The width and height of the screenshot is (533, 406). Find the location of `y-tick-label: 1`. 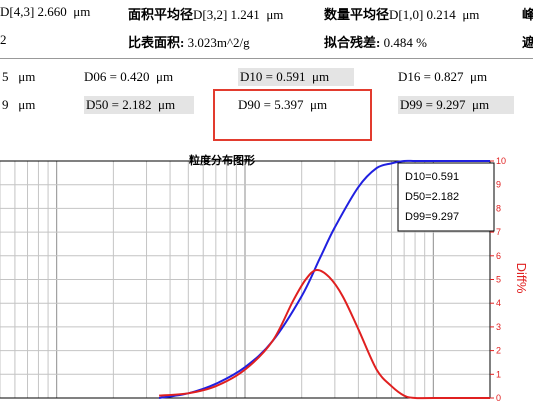

y-tick-label: 1 is located at coordinates (498, 374).